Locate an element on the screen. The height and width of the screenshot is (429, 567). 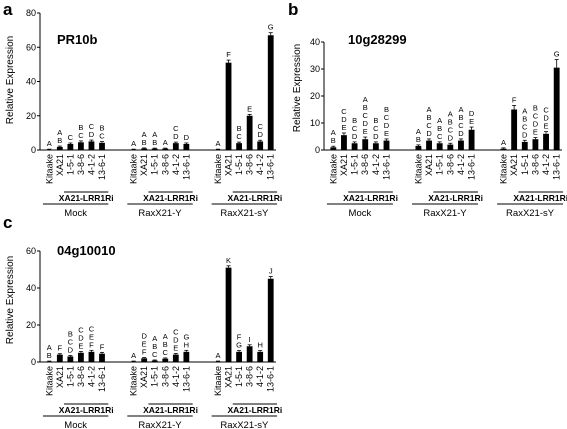
y-axis-label: Relative Expression is located at coordinates (10, 300).